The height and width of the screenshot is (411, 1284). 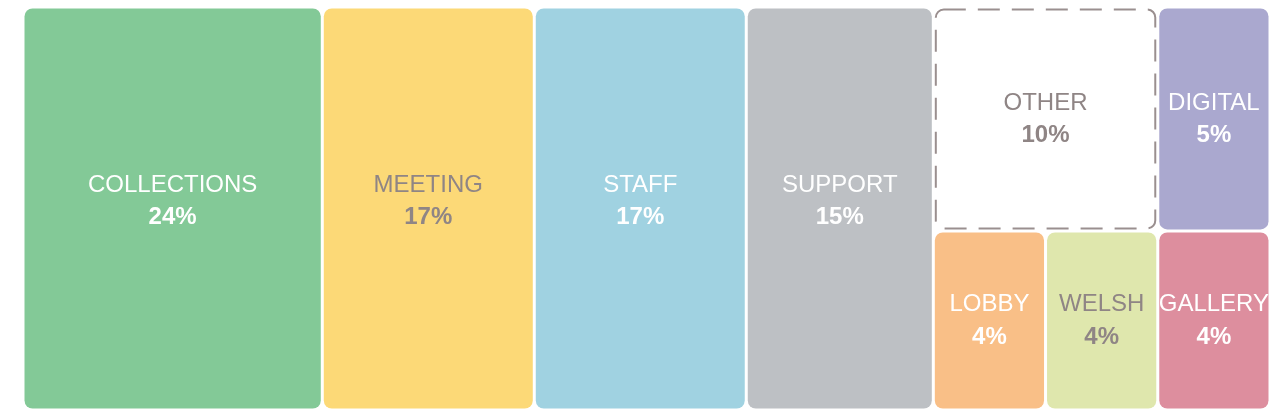 What do you see at coordinates (1045, 101) in the screenshot?
I see `category-label: OTHER` at bounding box center [1045, 101].